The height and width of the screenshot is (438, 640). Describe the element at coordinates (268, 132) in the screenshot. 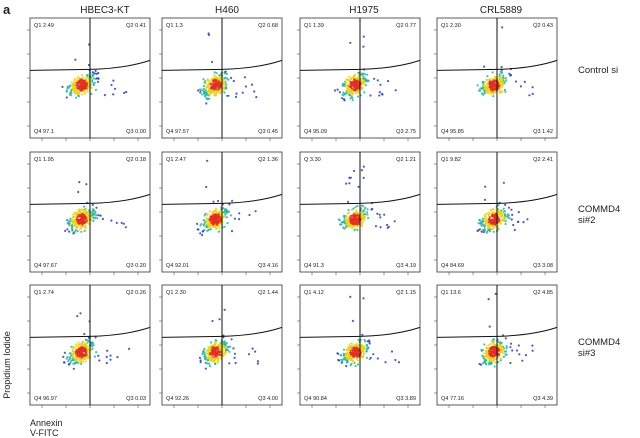

I see `quadrant-q3-label: Q3 0.45` at that location.